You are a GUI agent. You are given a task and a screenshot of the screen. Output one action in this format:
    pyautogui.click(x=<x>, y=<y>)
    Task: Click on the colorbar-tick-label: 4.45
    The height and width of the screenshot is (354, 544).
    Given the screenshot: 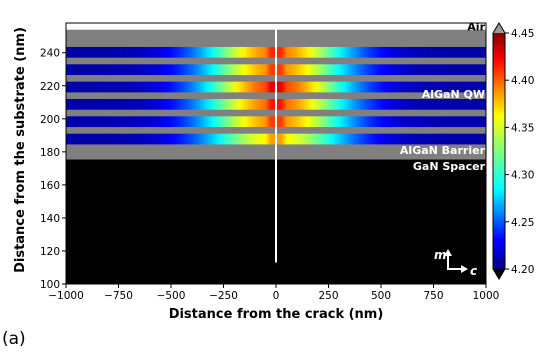 What is the action you would take?
    pyautogui.click(x=522, y=34)
    